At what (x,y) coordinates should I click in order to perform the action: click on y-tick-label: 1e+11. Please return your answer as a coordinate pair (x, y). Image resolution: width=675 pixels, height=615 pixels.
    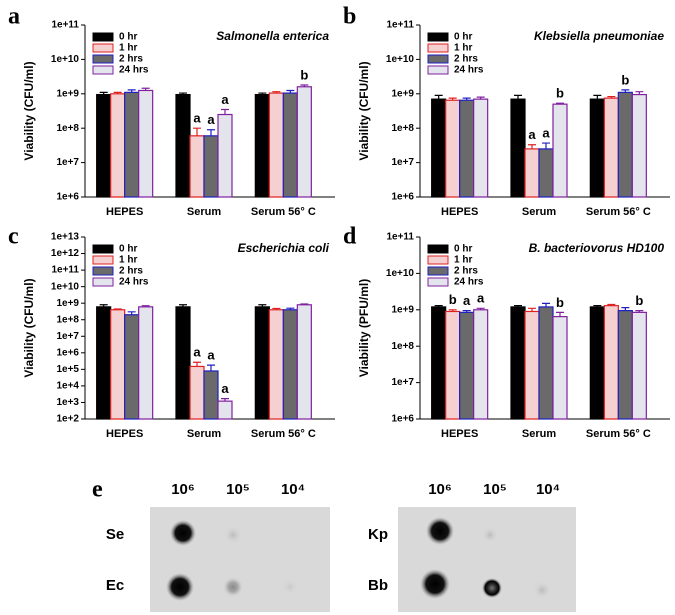
    Looking at the image, I should click on (65, 25).